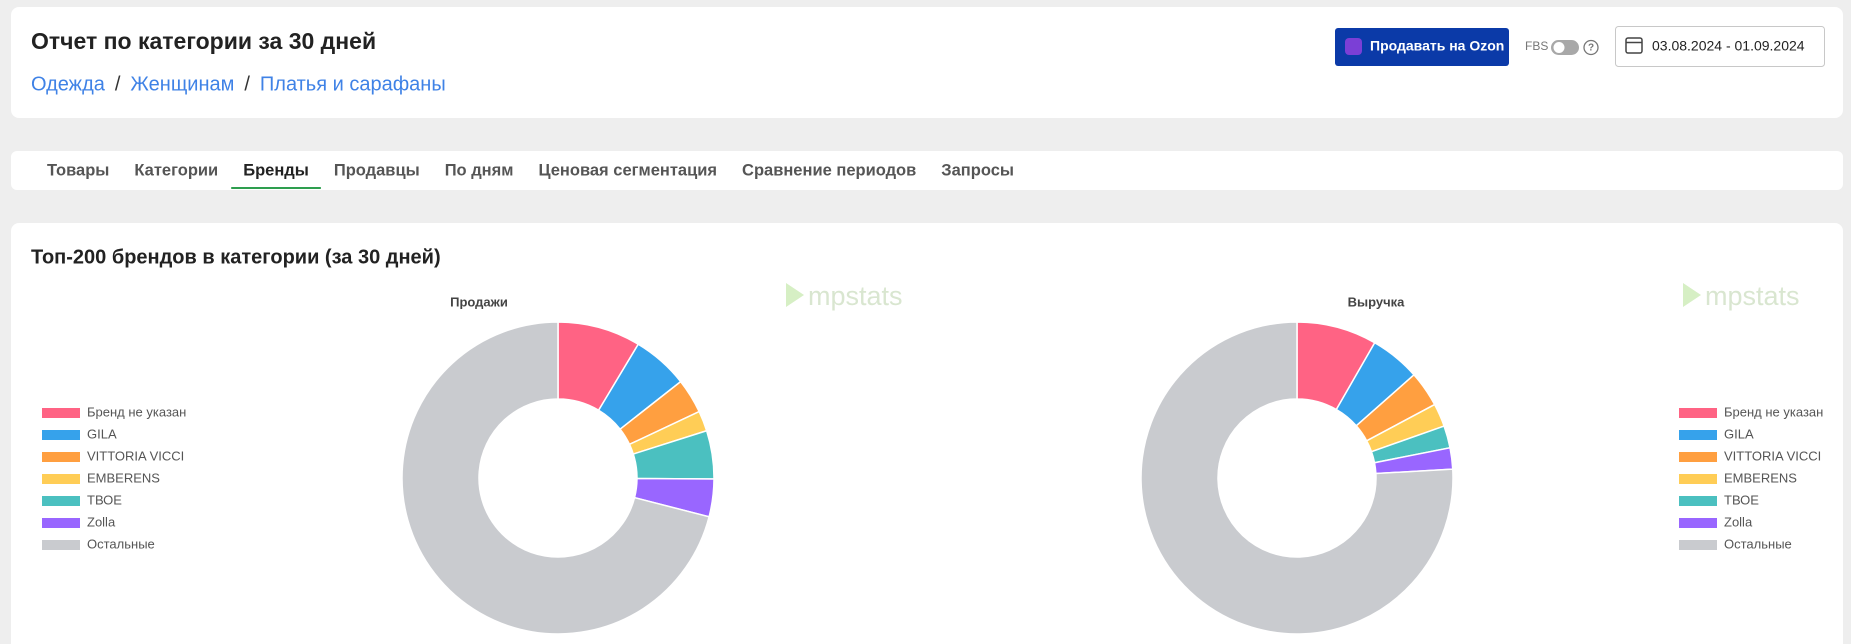 This screenshot has width=1851, height=644. Describe the element at coordinates (78, 170) in the screenshot. I see `tab: Товары` at that location.